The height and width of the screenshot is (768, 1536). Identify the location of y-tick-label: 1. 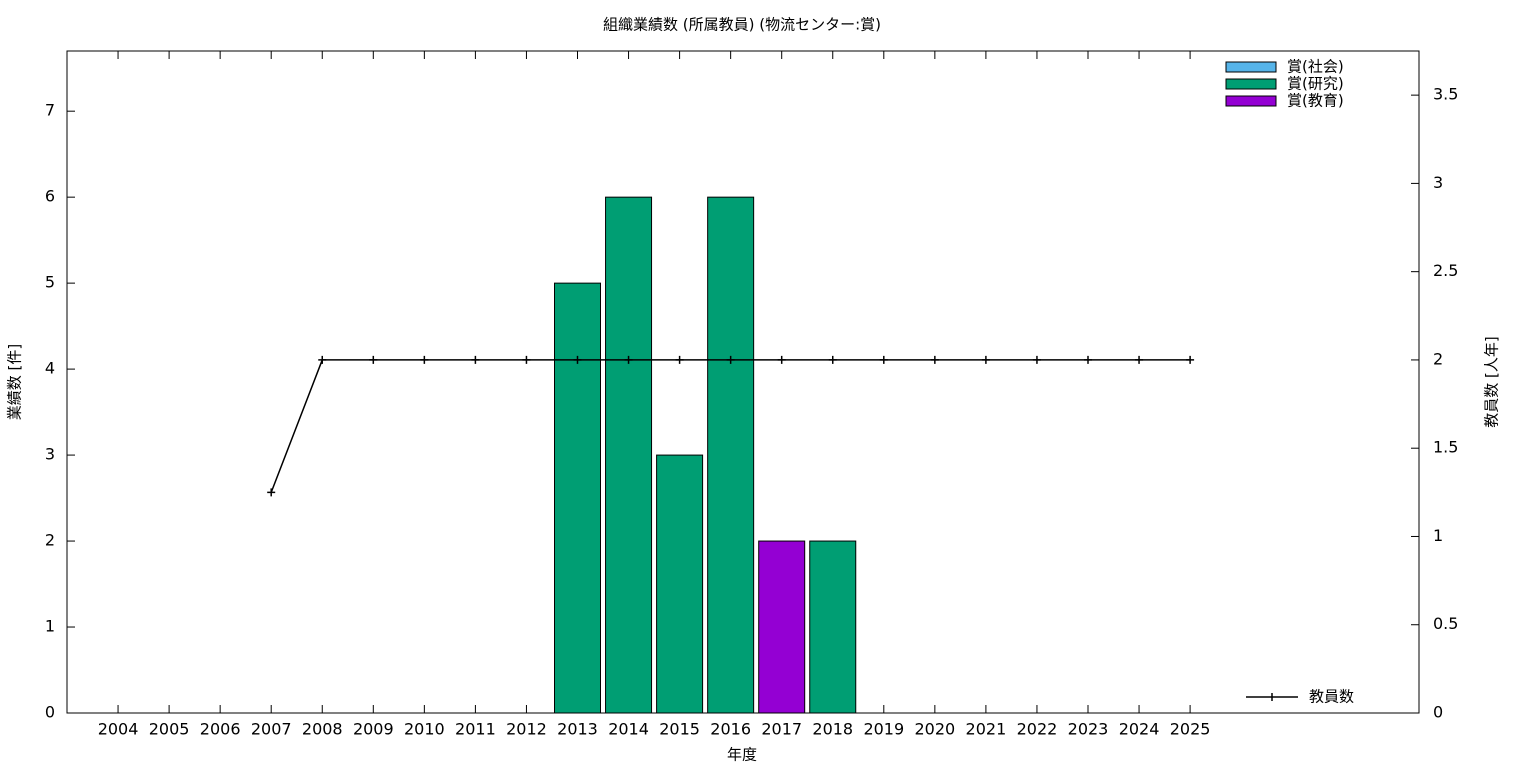
(50, 626).